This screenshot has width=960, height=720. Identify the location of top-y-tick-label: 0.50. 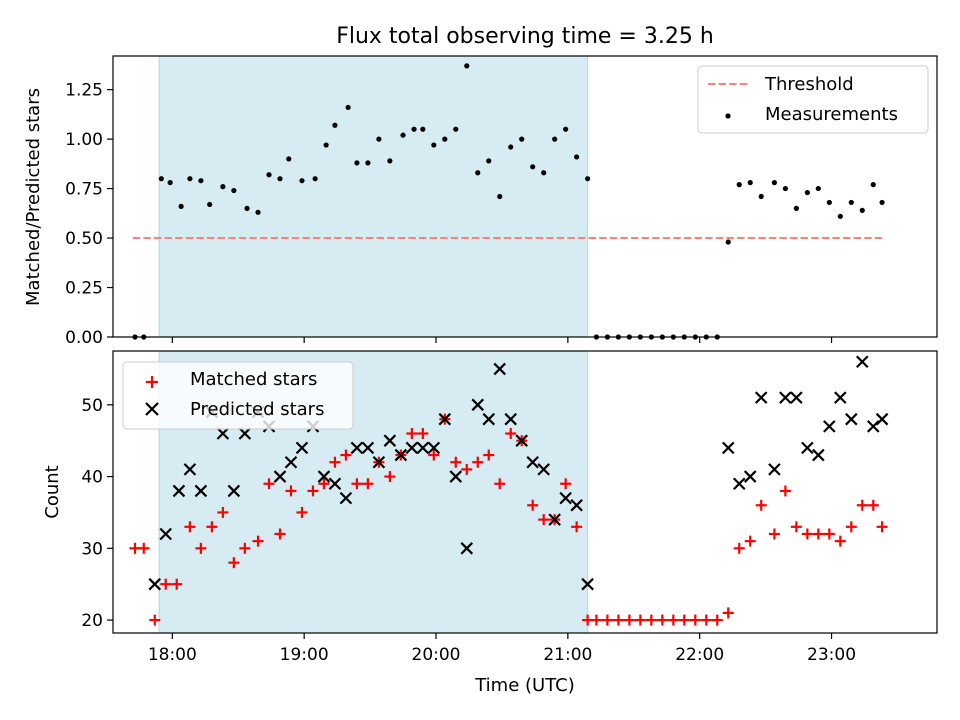
(84, 239).